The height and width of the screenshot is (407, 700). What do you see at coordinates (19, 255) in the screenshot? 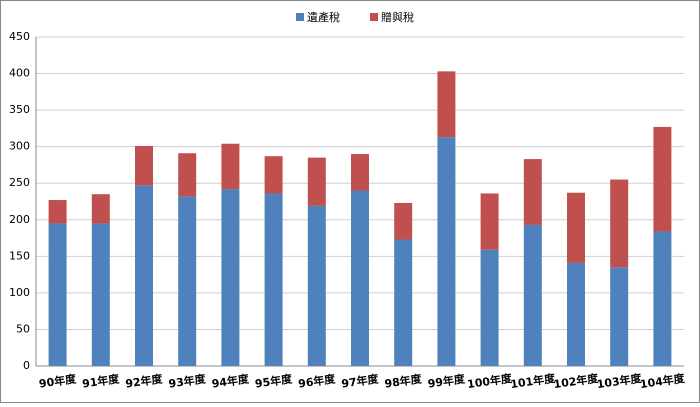
I see `y-tick-label: 150` at bounding box center [19, 255].